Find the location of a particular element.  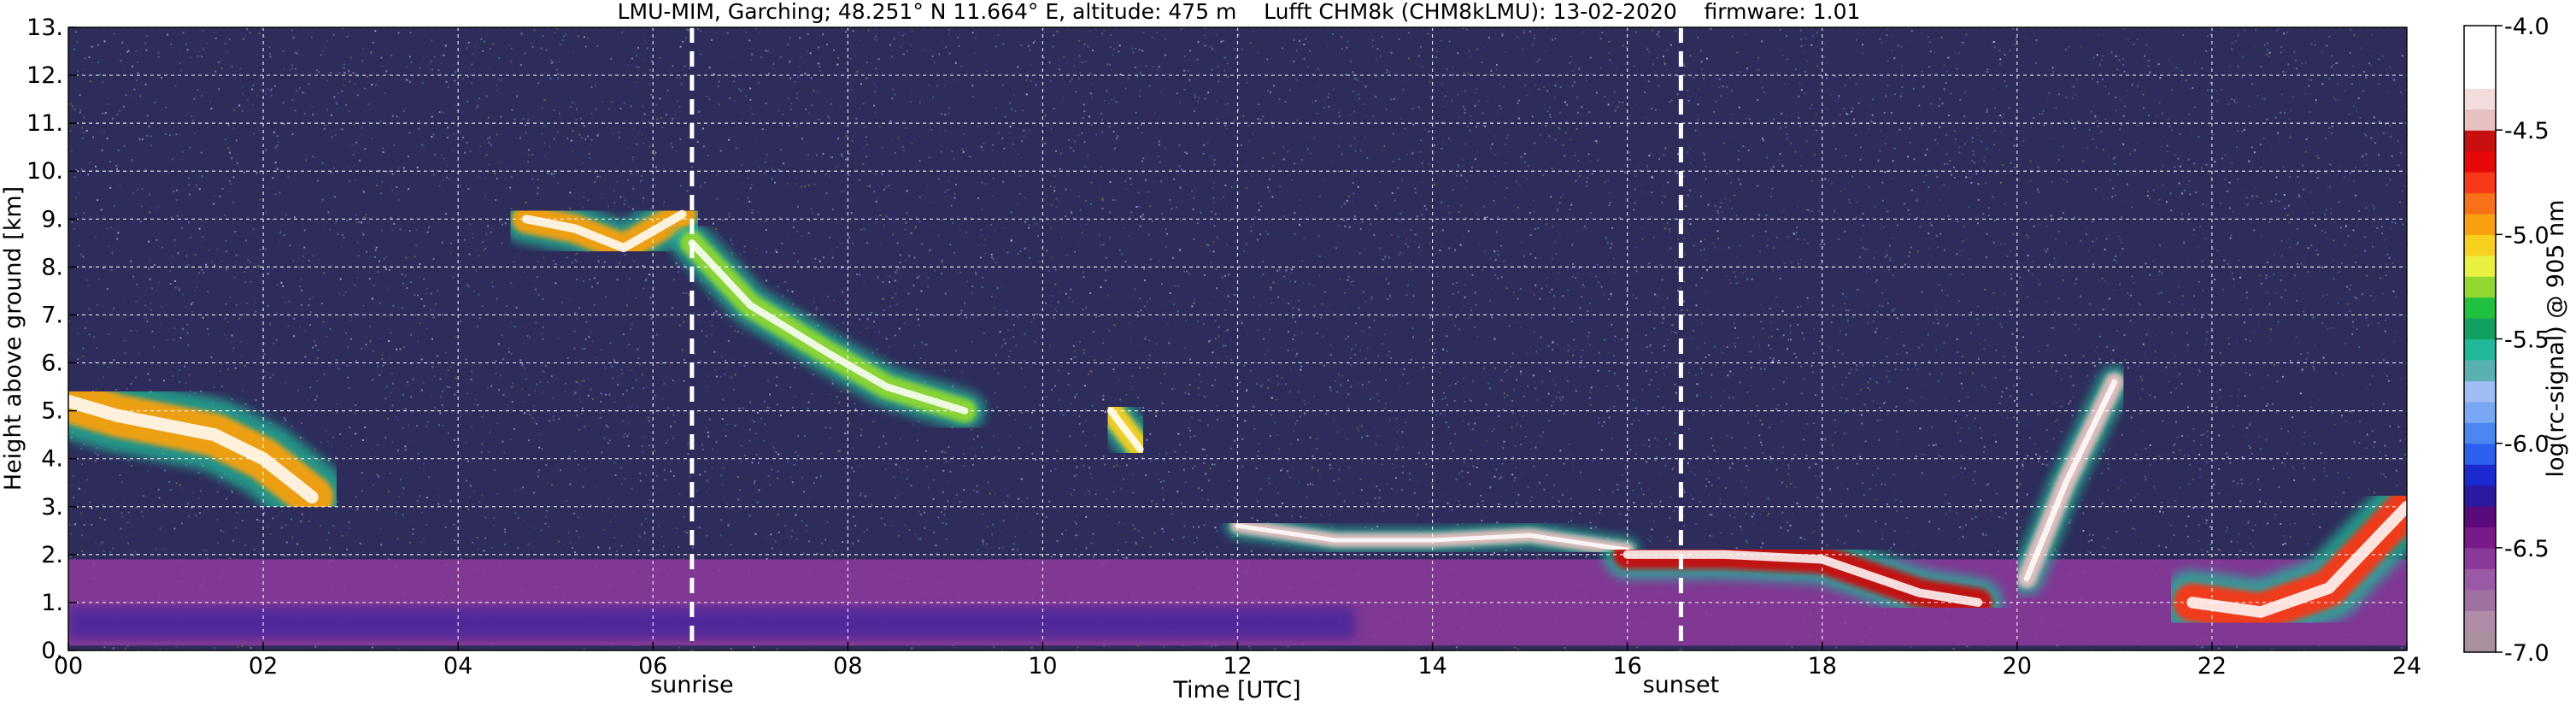

y-tick-label: 4. is located at coordinates (52, 459).